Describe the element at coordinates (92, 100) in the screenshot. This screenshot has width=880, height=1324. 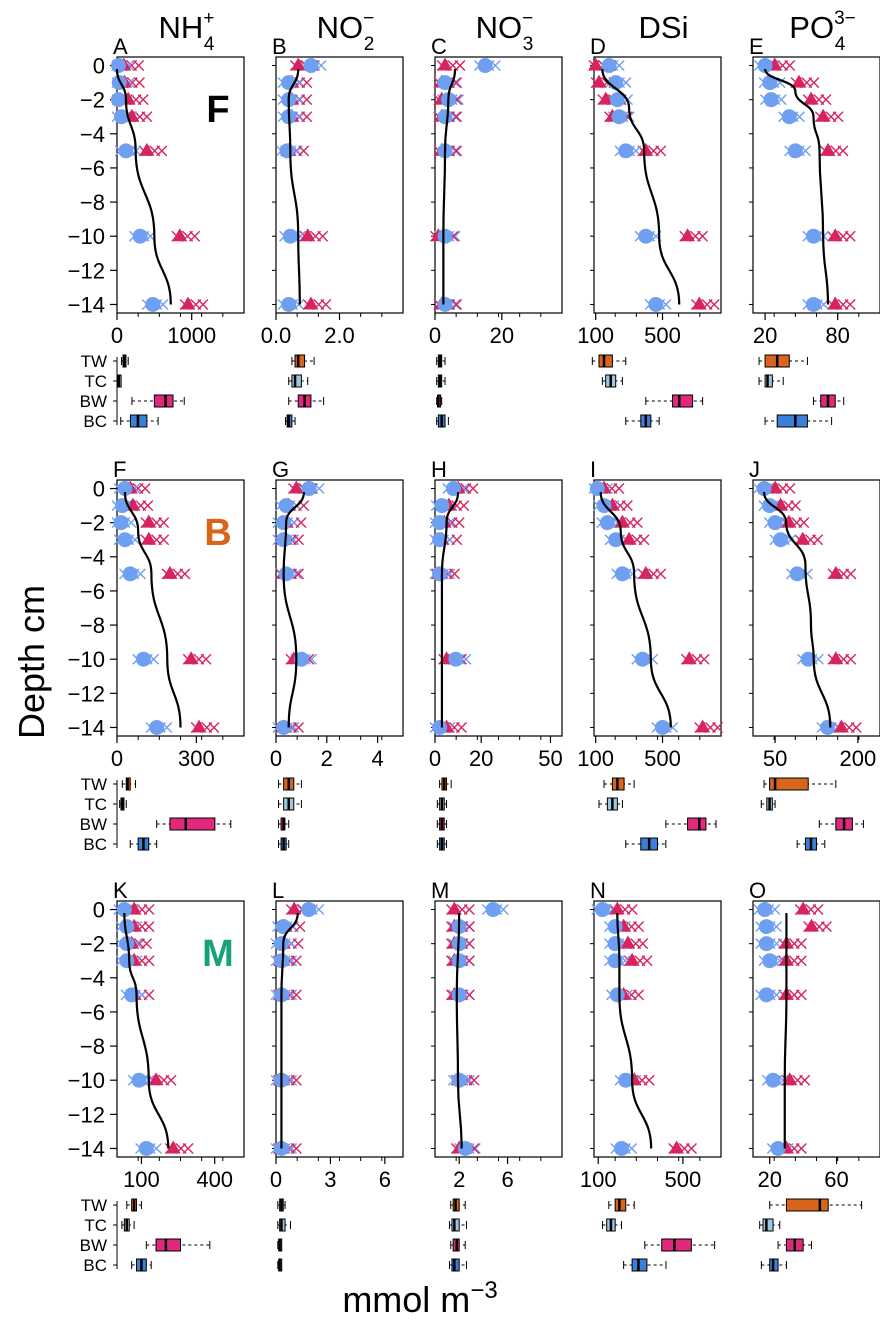
I see `y-tick-label: −2` at that location.